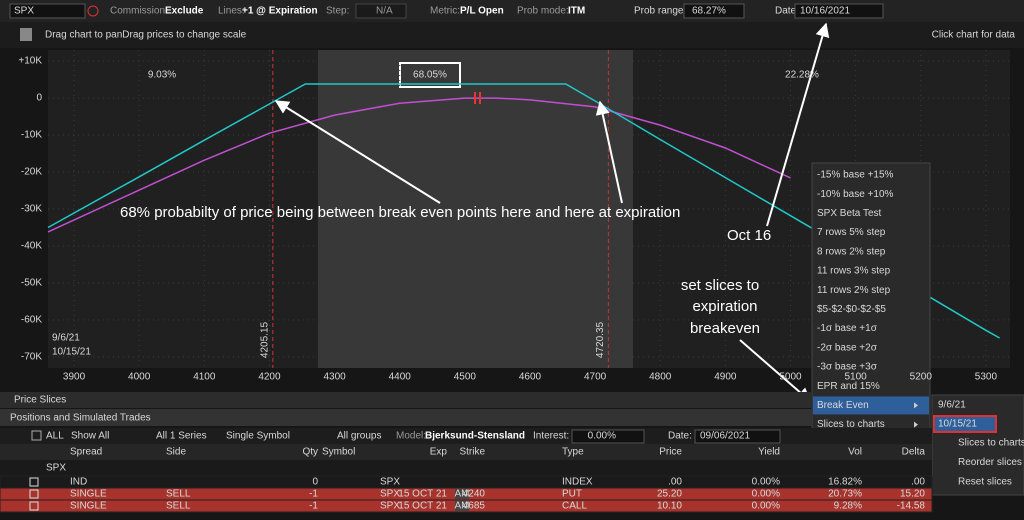 The height and width of the screenshot is (520, 1024). I want to click on cell: 25.20, so click(669, 494).